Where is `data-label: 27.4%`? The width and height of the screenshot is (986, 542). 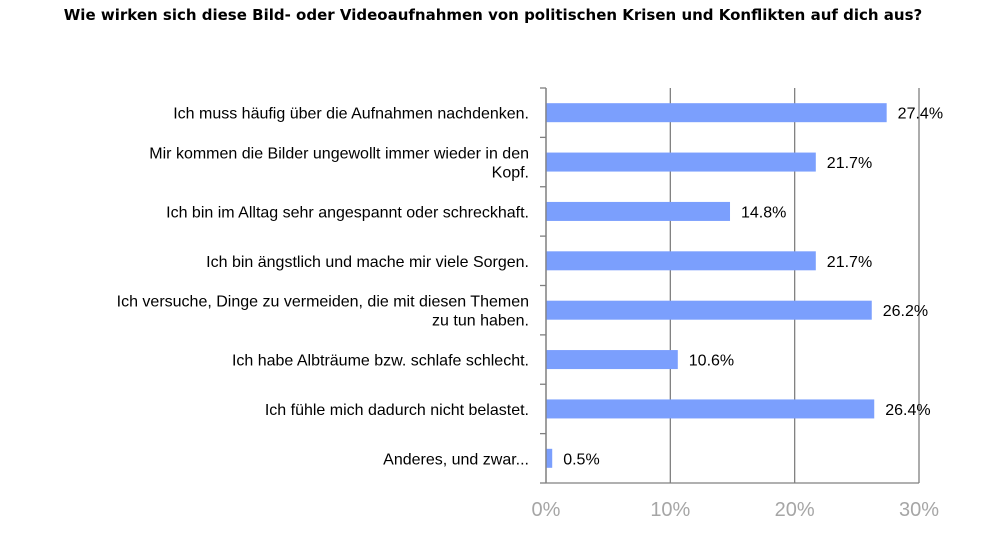 data-label: 27.4% is located at coordinates (920, 114).